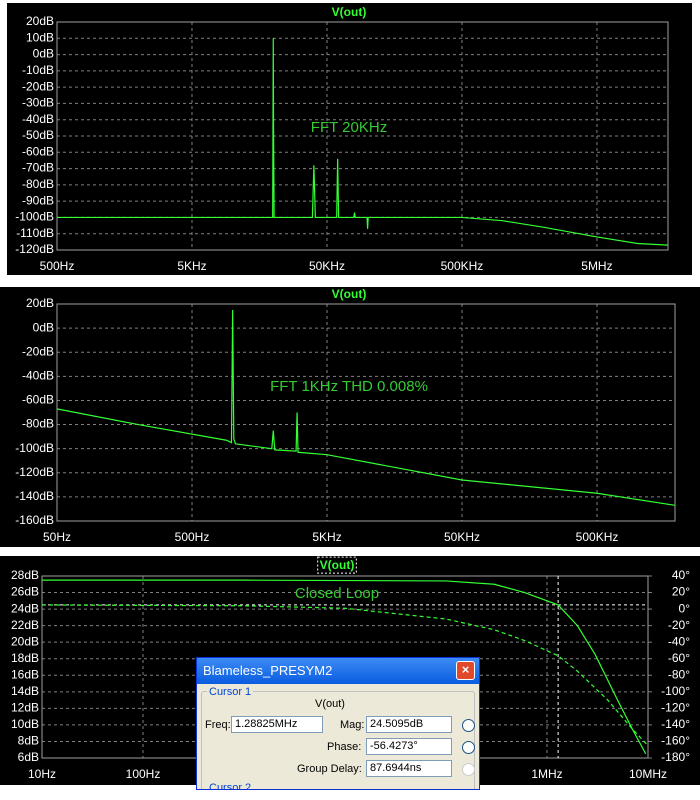 The image size is (700, 800). Describe the element at coordinates (352, 725) in the screenshot. I see `mag-label: Mag:` at that location.